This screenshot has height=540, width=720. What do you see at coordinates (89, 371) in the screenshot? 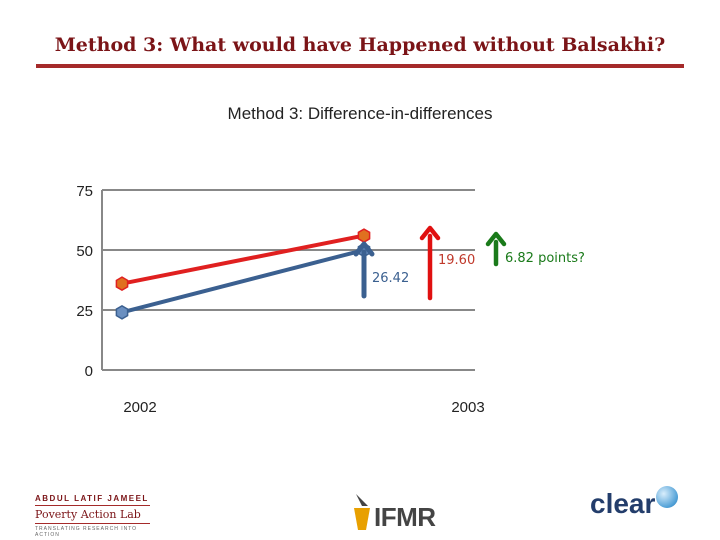
I see `y-tick-label: 0` at bounding box center [89, 371].